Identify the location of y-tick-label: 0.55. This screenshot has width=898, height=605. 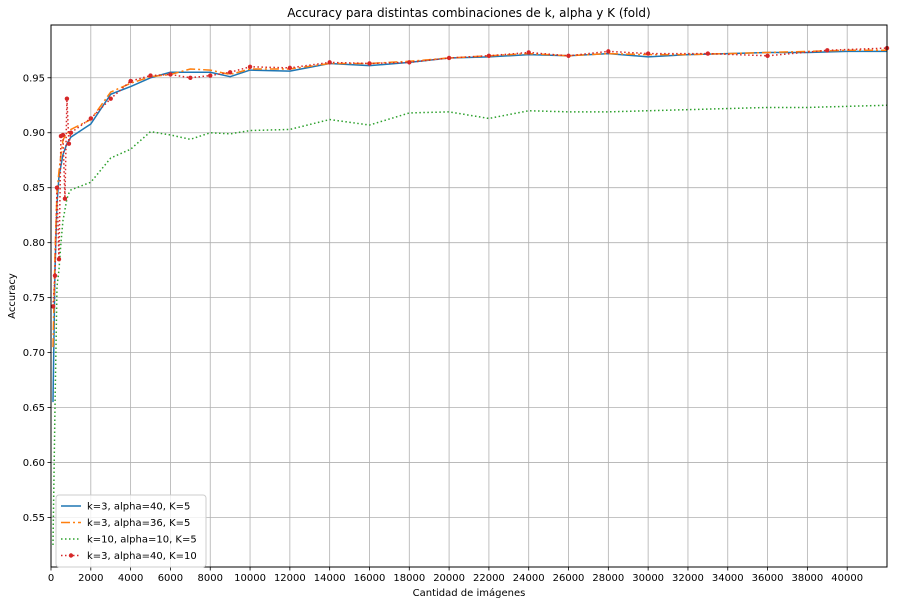
(34, 518).